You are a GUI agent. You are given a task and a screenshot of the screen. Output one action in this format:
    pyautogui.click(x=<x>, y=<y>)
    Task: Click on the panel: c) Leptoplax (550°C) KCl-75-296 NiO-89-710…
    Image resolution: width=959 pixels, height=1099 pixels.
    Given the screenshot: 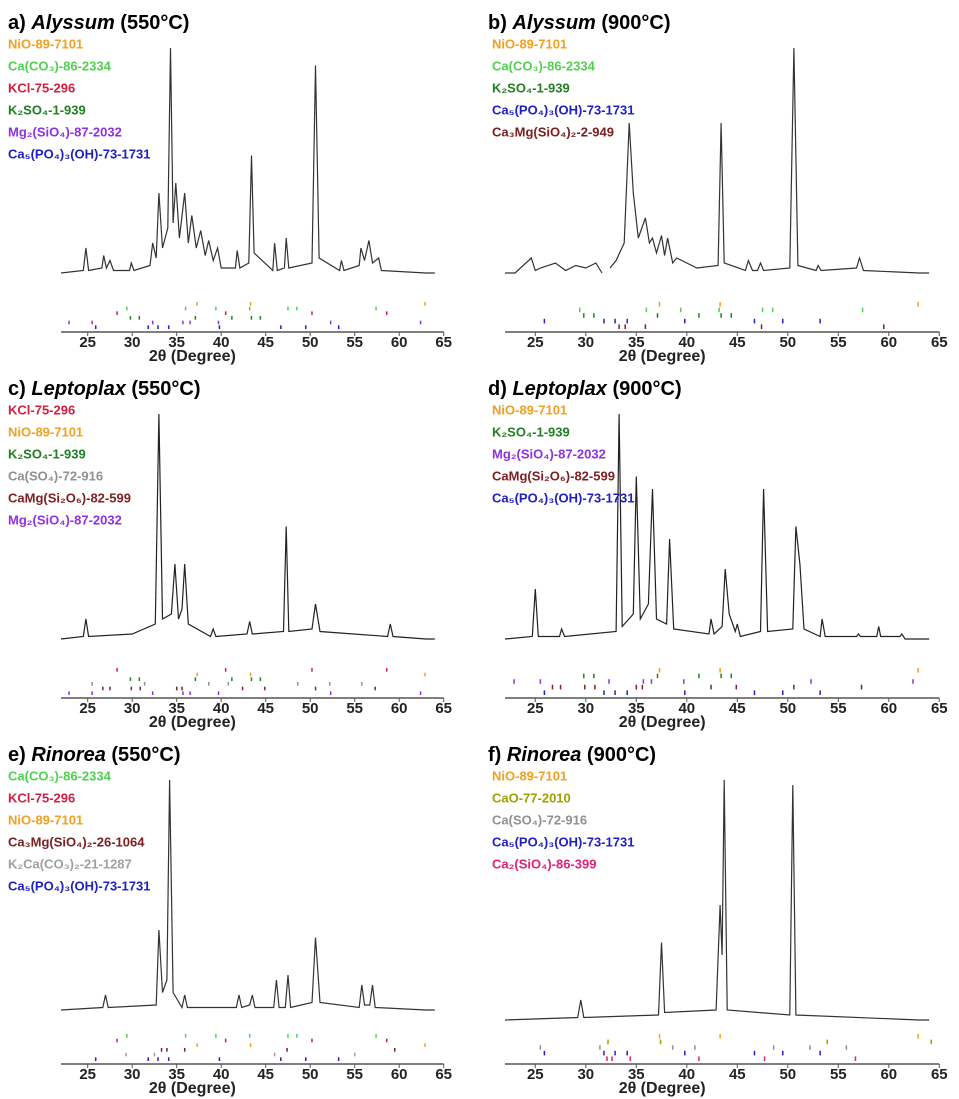 What is the action you would take?
    pyautogui.click(x=230, y=554)
    